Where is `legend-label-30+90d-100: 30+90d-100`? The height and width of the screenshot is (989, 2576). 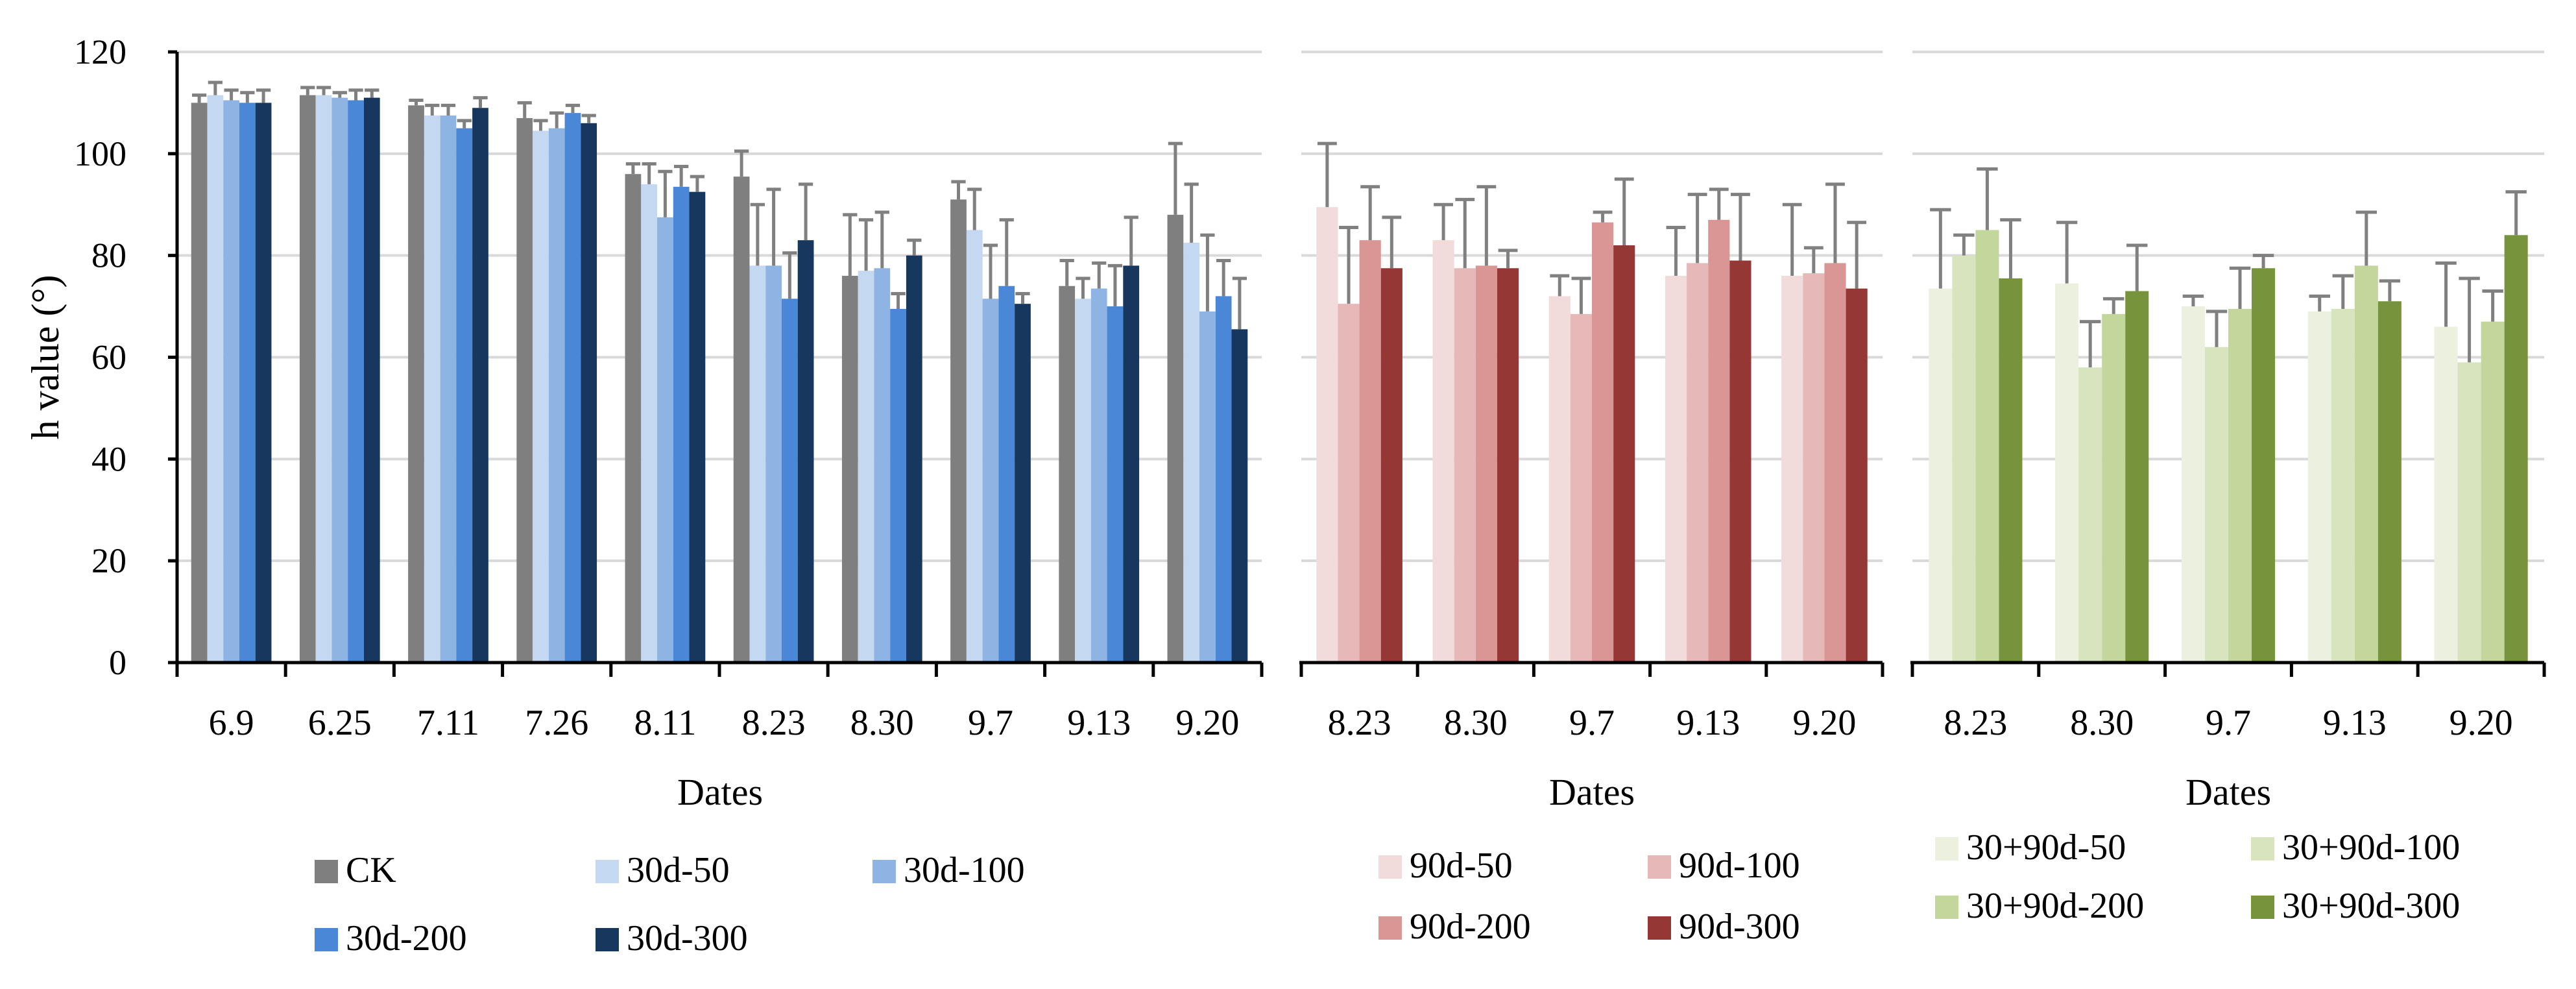 legend-label-30+90d-100: 30+90d-100 is located at coordinates (2371, 848).